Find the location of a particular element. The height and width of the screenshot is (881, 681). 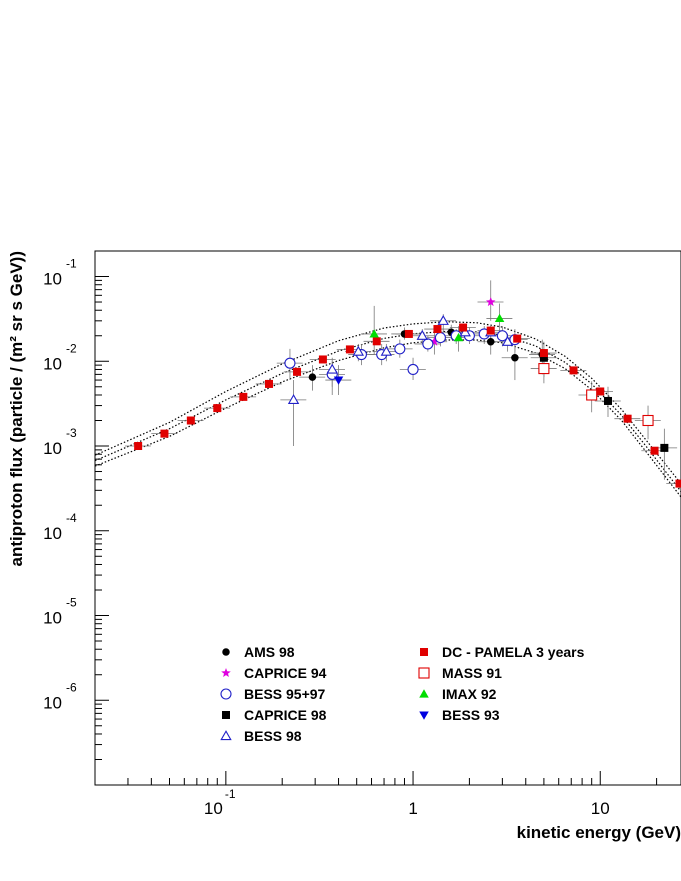

legend-label: CAPRICE 94 is located at coordinates (285, 673).